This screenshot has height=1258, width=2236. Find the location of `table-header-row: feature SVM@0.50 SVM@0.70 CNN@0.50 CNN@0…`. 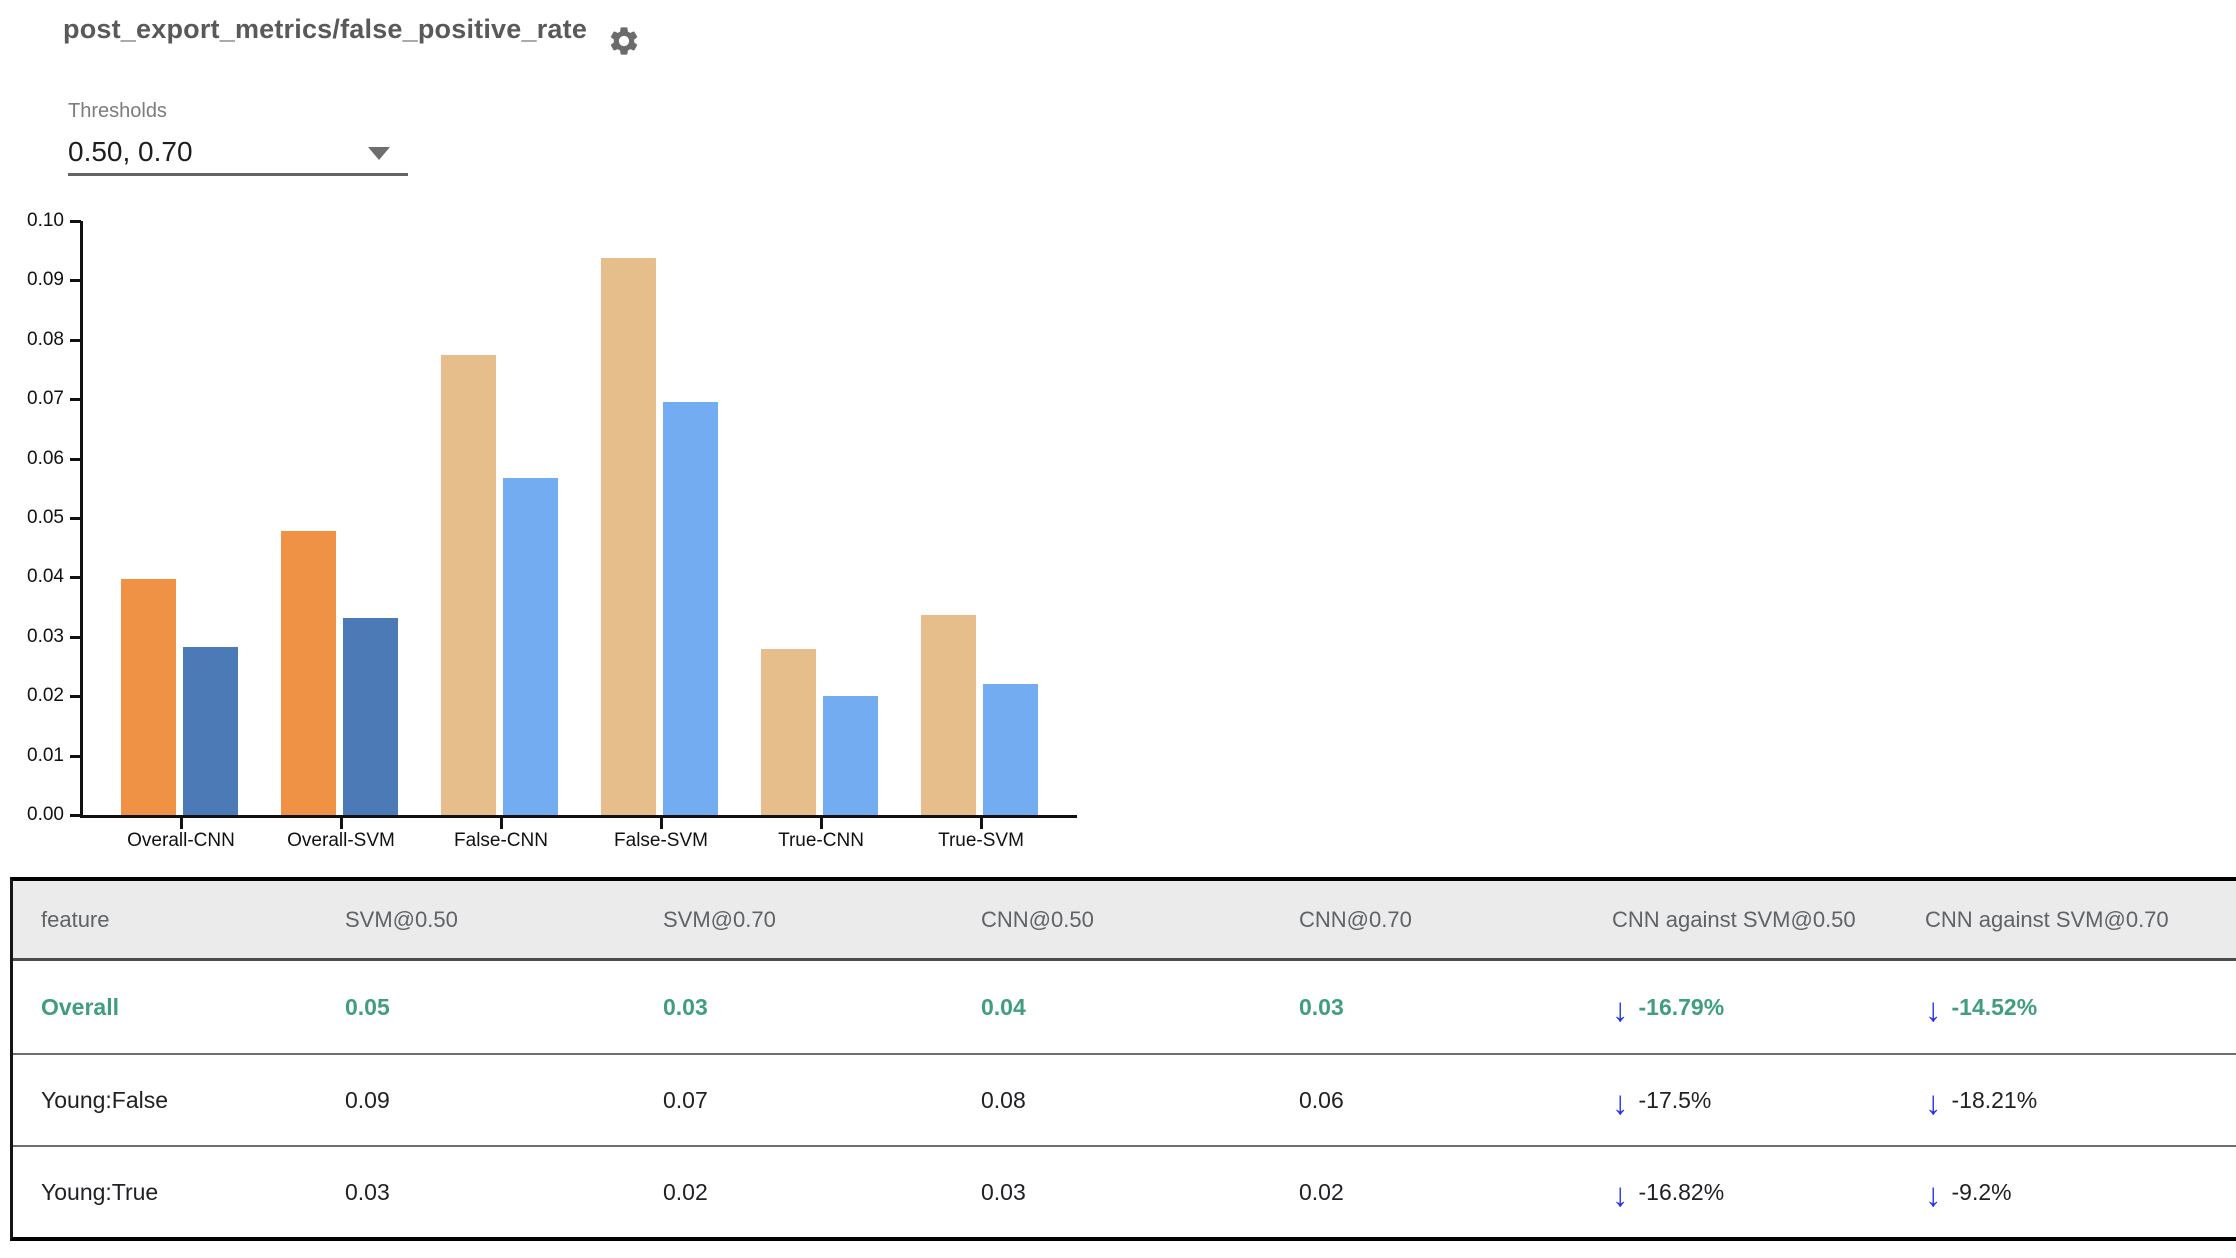

table-header-row: feature SVM@0.50 SVM@0.70 CNN@0.50 CNN@0… is located at coordinates (1124, 921).